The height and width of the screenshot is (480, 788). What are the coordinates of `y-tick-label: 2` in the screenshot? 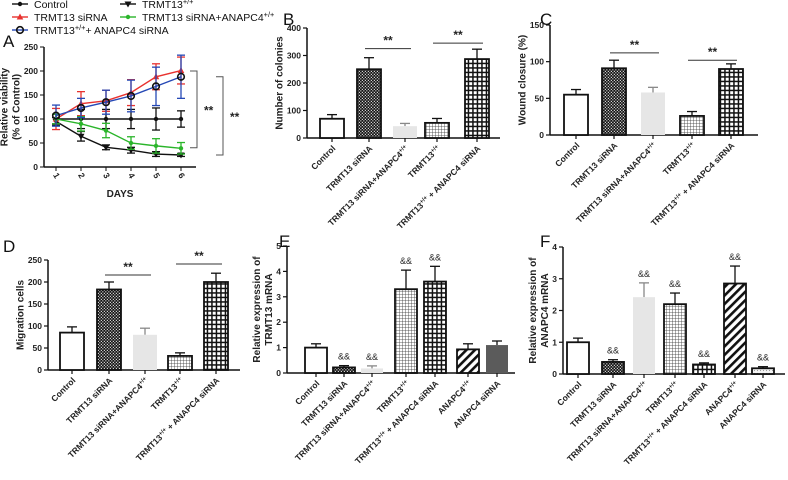 It's located at (278, 322).